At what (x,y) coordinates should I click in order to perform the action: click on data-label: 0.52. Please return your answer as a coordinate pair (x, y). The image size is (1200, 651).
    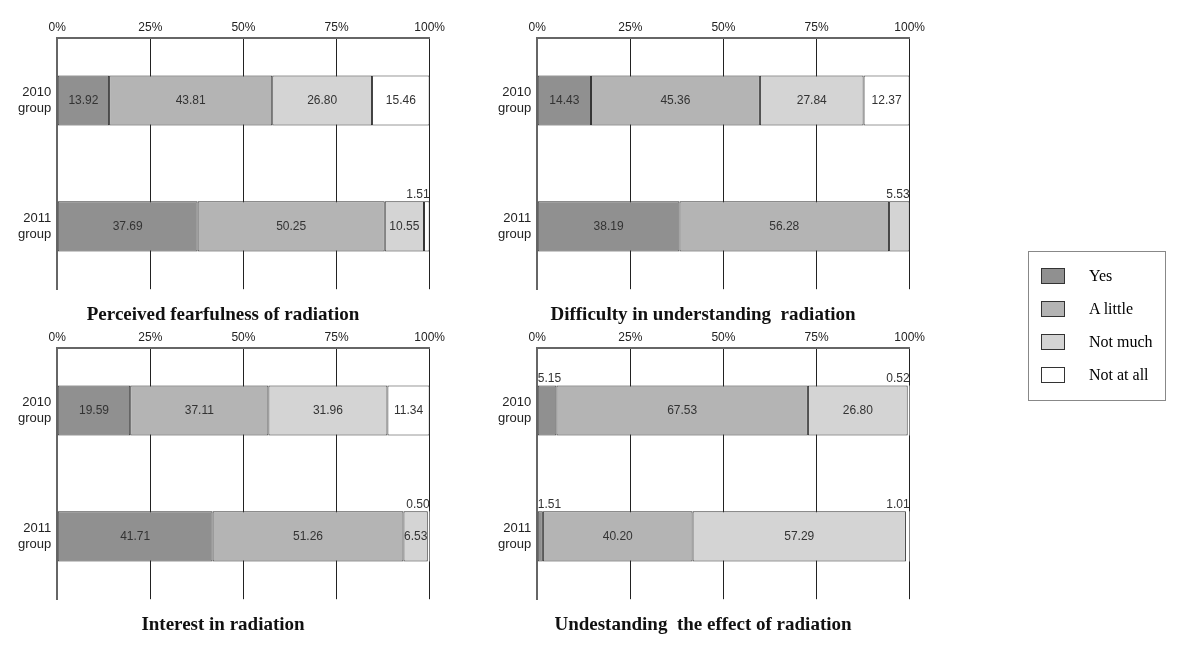
    Looking at the image, I should click on (898, 377).